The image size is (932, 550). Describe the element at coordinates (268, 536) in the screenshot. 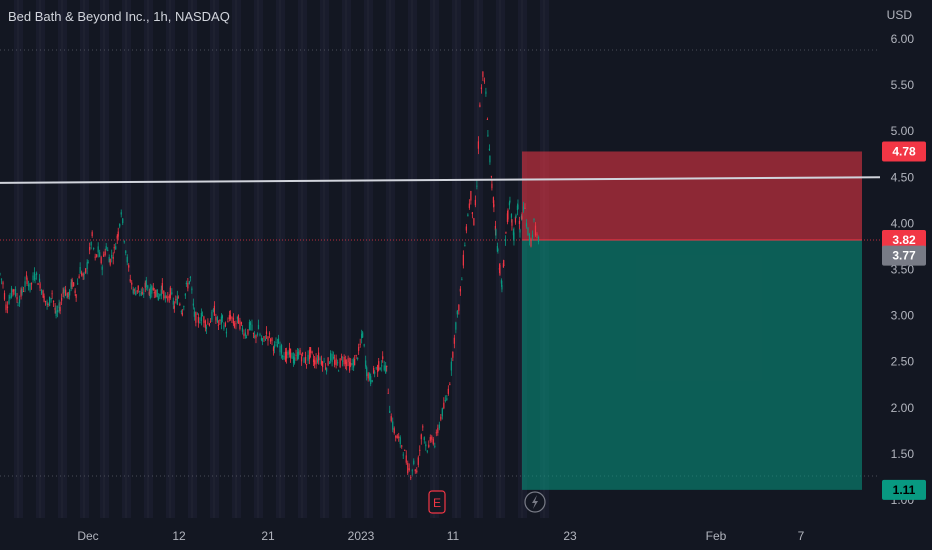

I see `x-tick-label: 21` at that location.